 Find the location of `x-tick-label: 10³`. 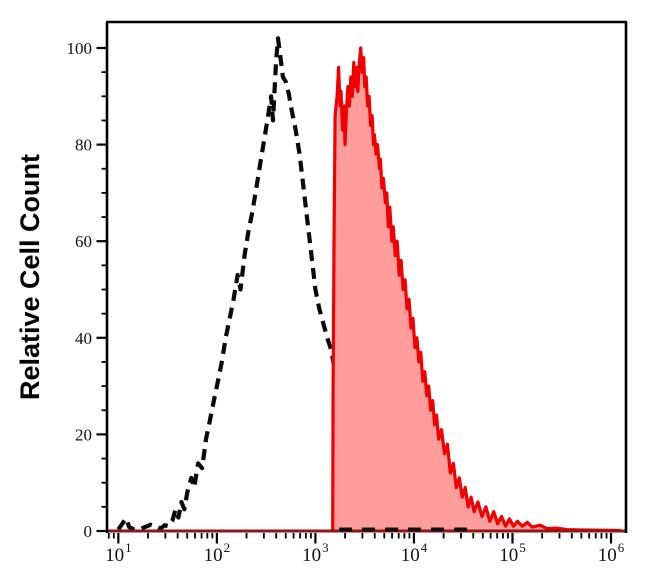

x-tick-label: 10³ is located at coordinates (315, 553).